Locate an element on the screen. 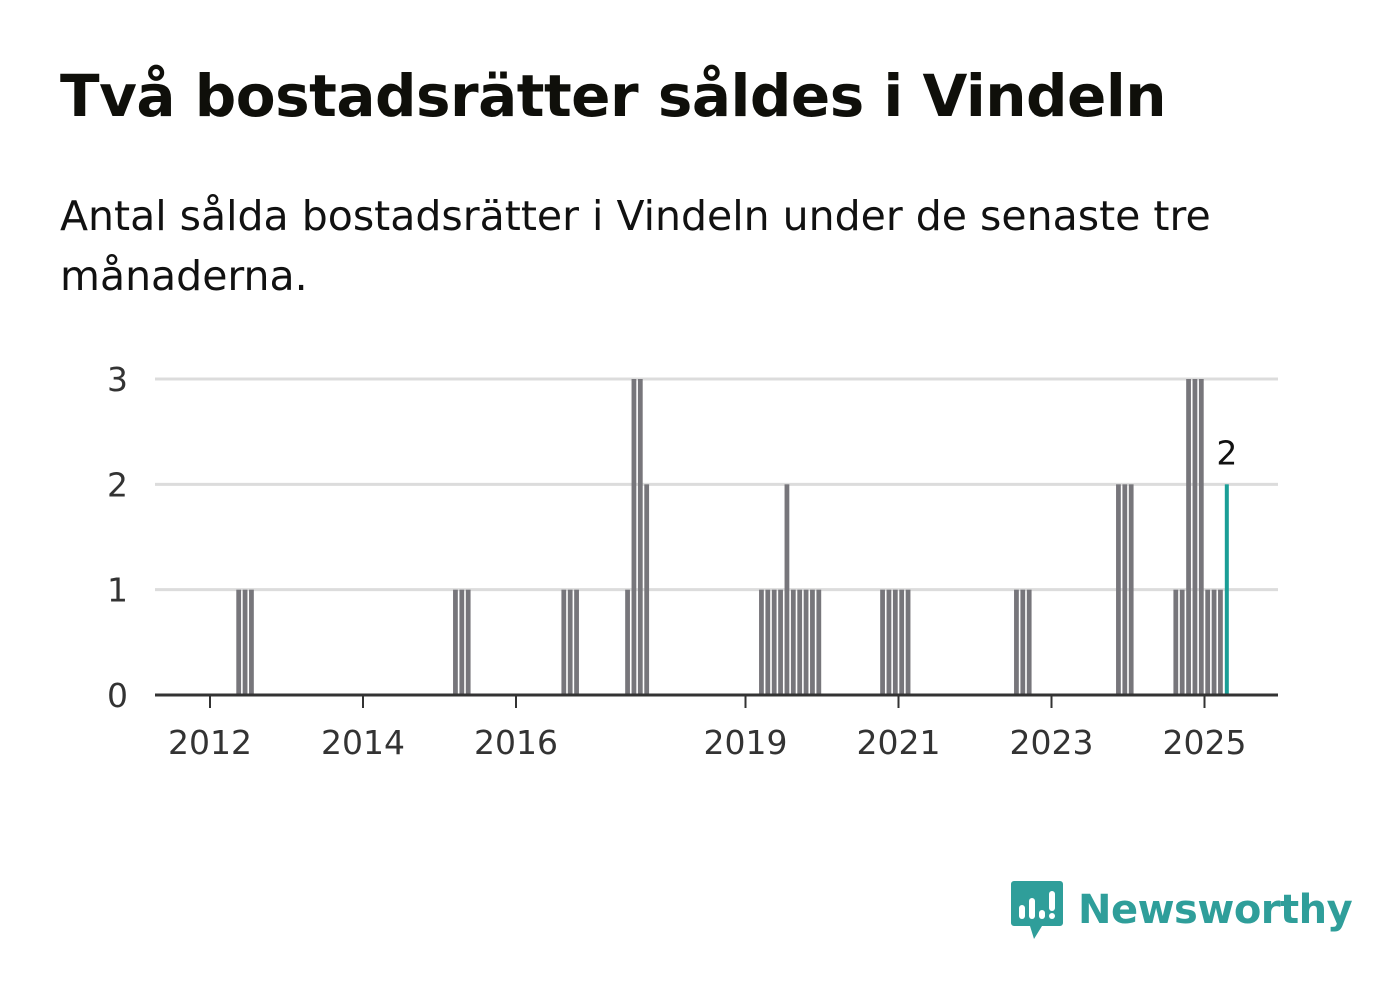 This screenshot has width=1382, height=999. x-tick-label: 2021 is located at coordinates (899, 742).